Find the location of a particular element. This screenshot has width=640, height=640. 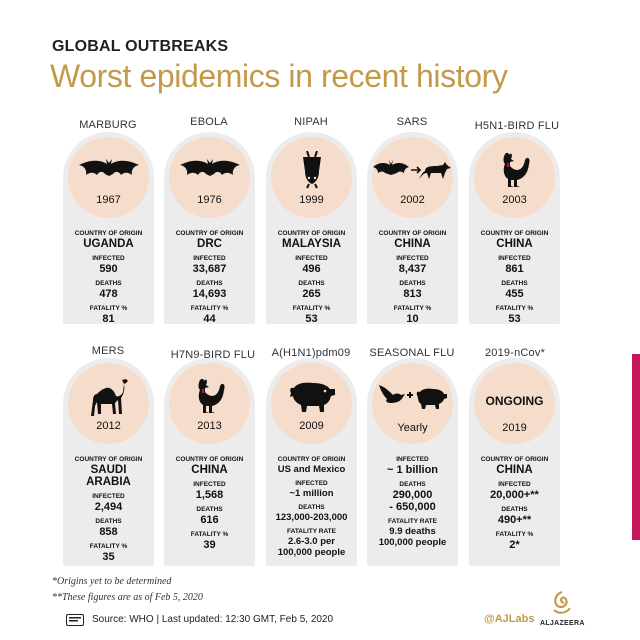

outbreak-year: 1967 is located at coordinates (108, 200).